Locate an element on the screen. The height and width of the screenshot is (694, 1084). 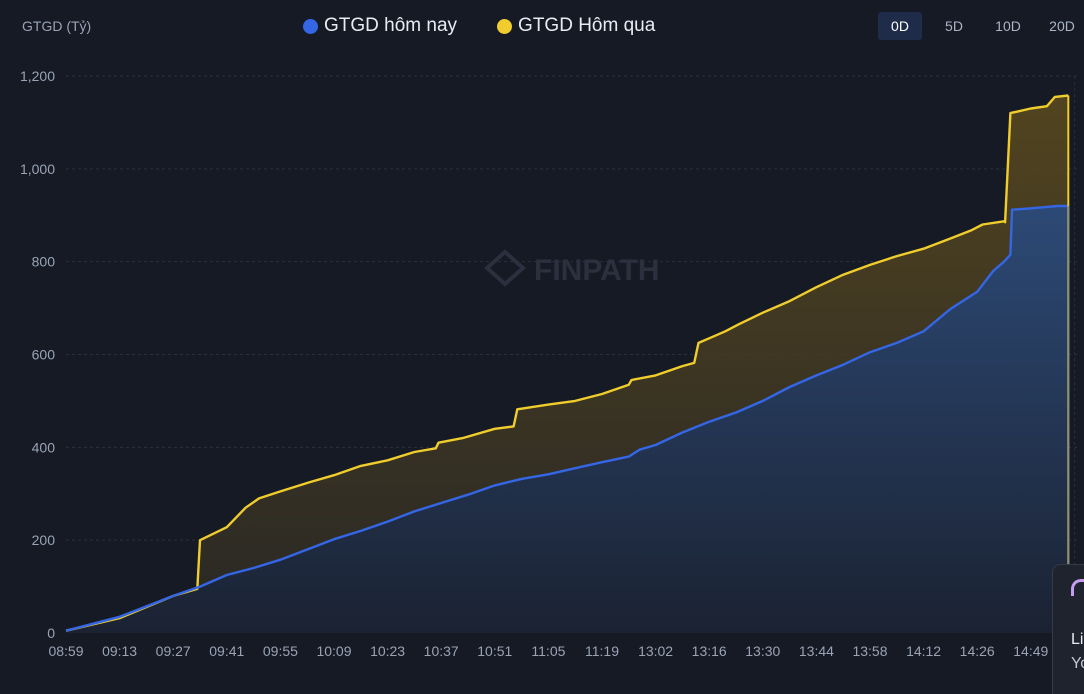
y-tick-label: 1,200 is located at coordinates (37, 76).